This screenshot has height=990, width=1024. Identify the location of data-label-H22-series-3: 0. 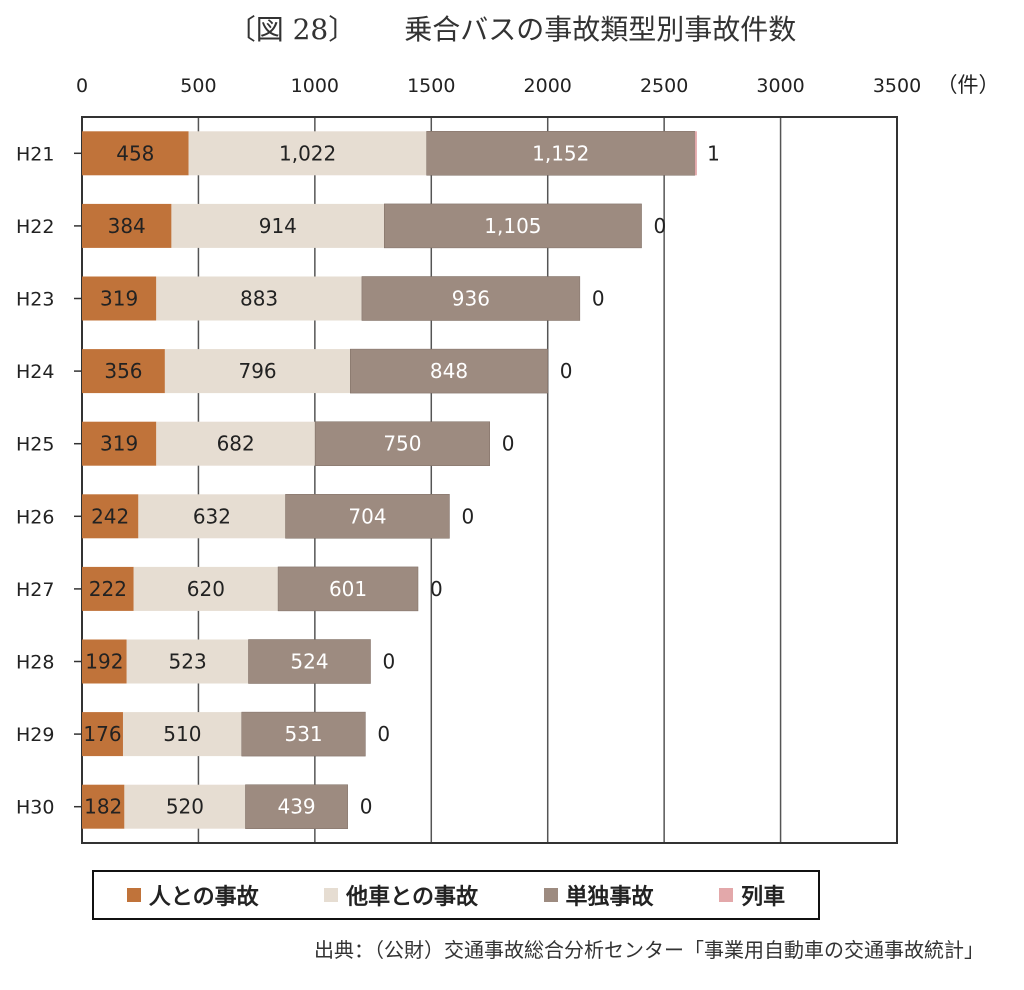
(660, 226).